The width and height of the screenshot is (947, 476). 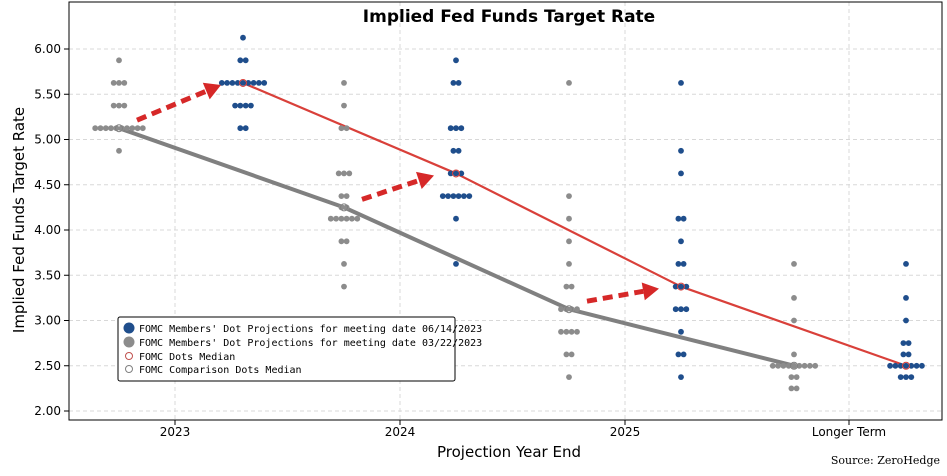 What do you see at coordinates (47, 49) in the screenshot?
I see `y-tick-label: 6.00` at bounding box center [47, 49].